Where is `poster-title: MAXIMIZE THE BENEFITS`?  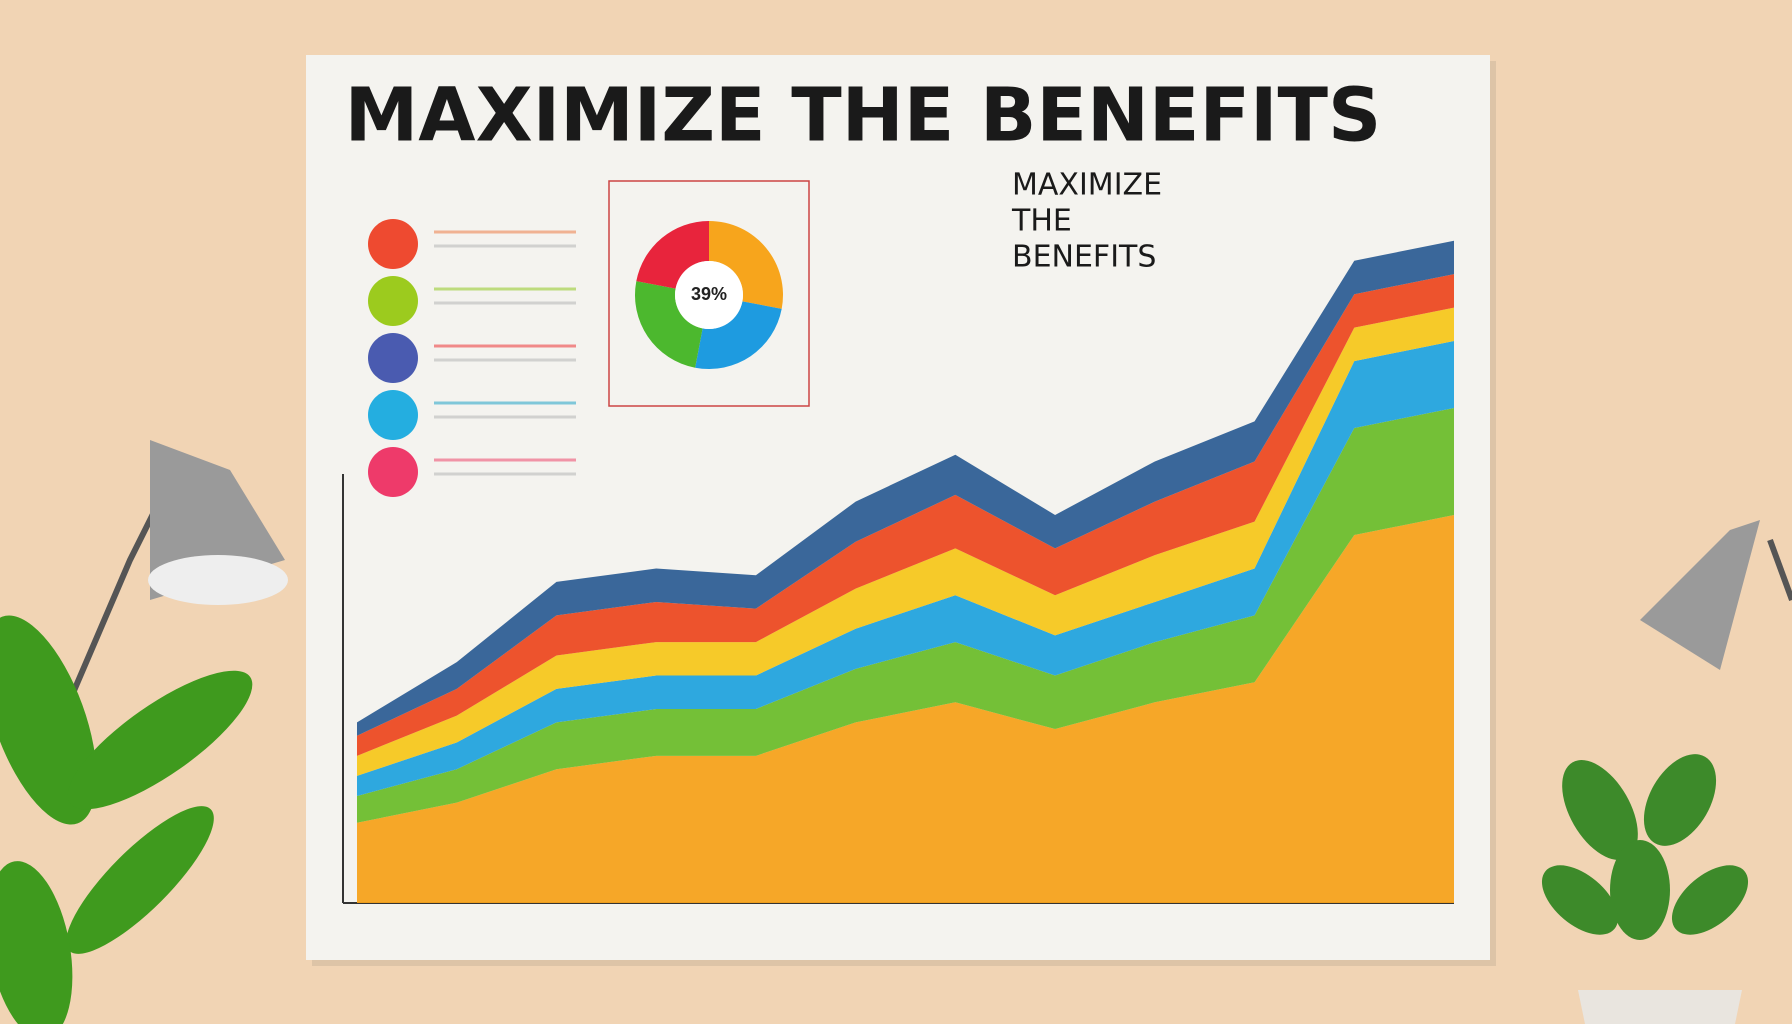
poster-title: MAXIMIZE THE BENEFITS is located at coordinates (863, 116).